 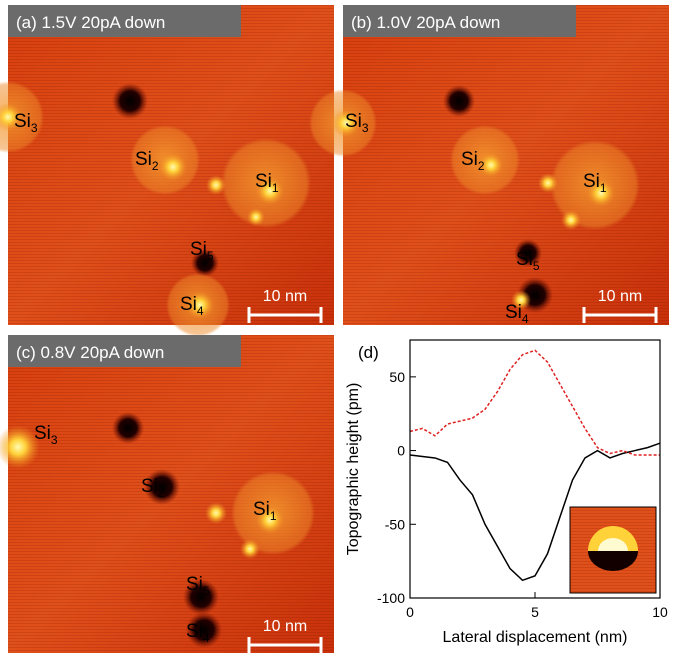 I want to click on inset-bright-core, so click(x=613, y=544).